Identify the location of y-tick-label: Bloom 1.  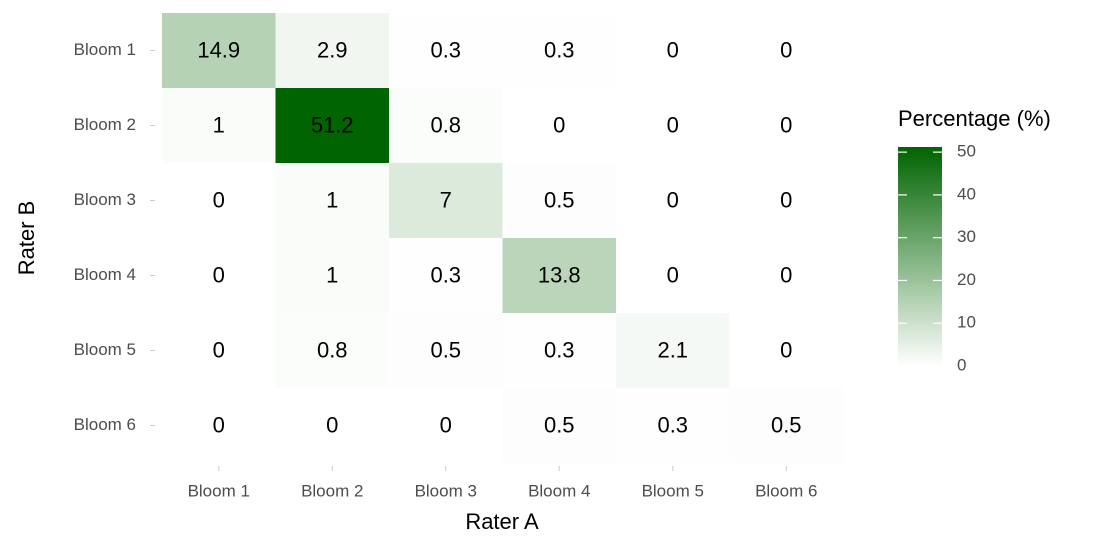
(105, 49).